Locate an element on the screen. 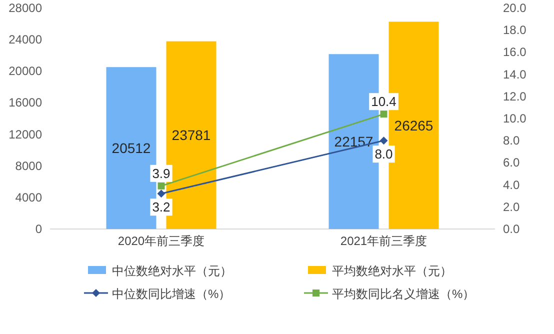  legend-label: 中位数绝对水平（元） is located at coordinates (172, 271).